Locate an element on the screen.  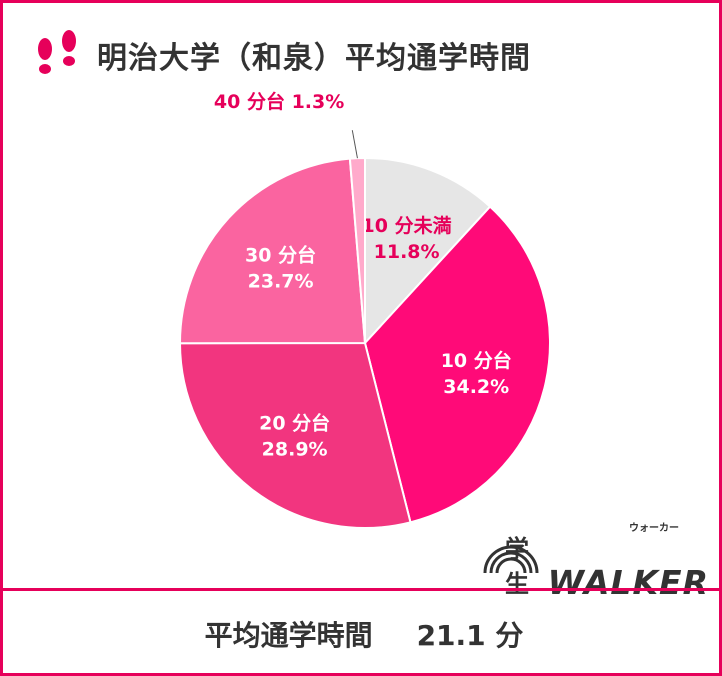
logo-arc-icon is located at coordinates (511, 559).